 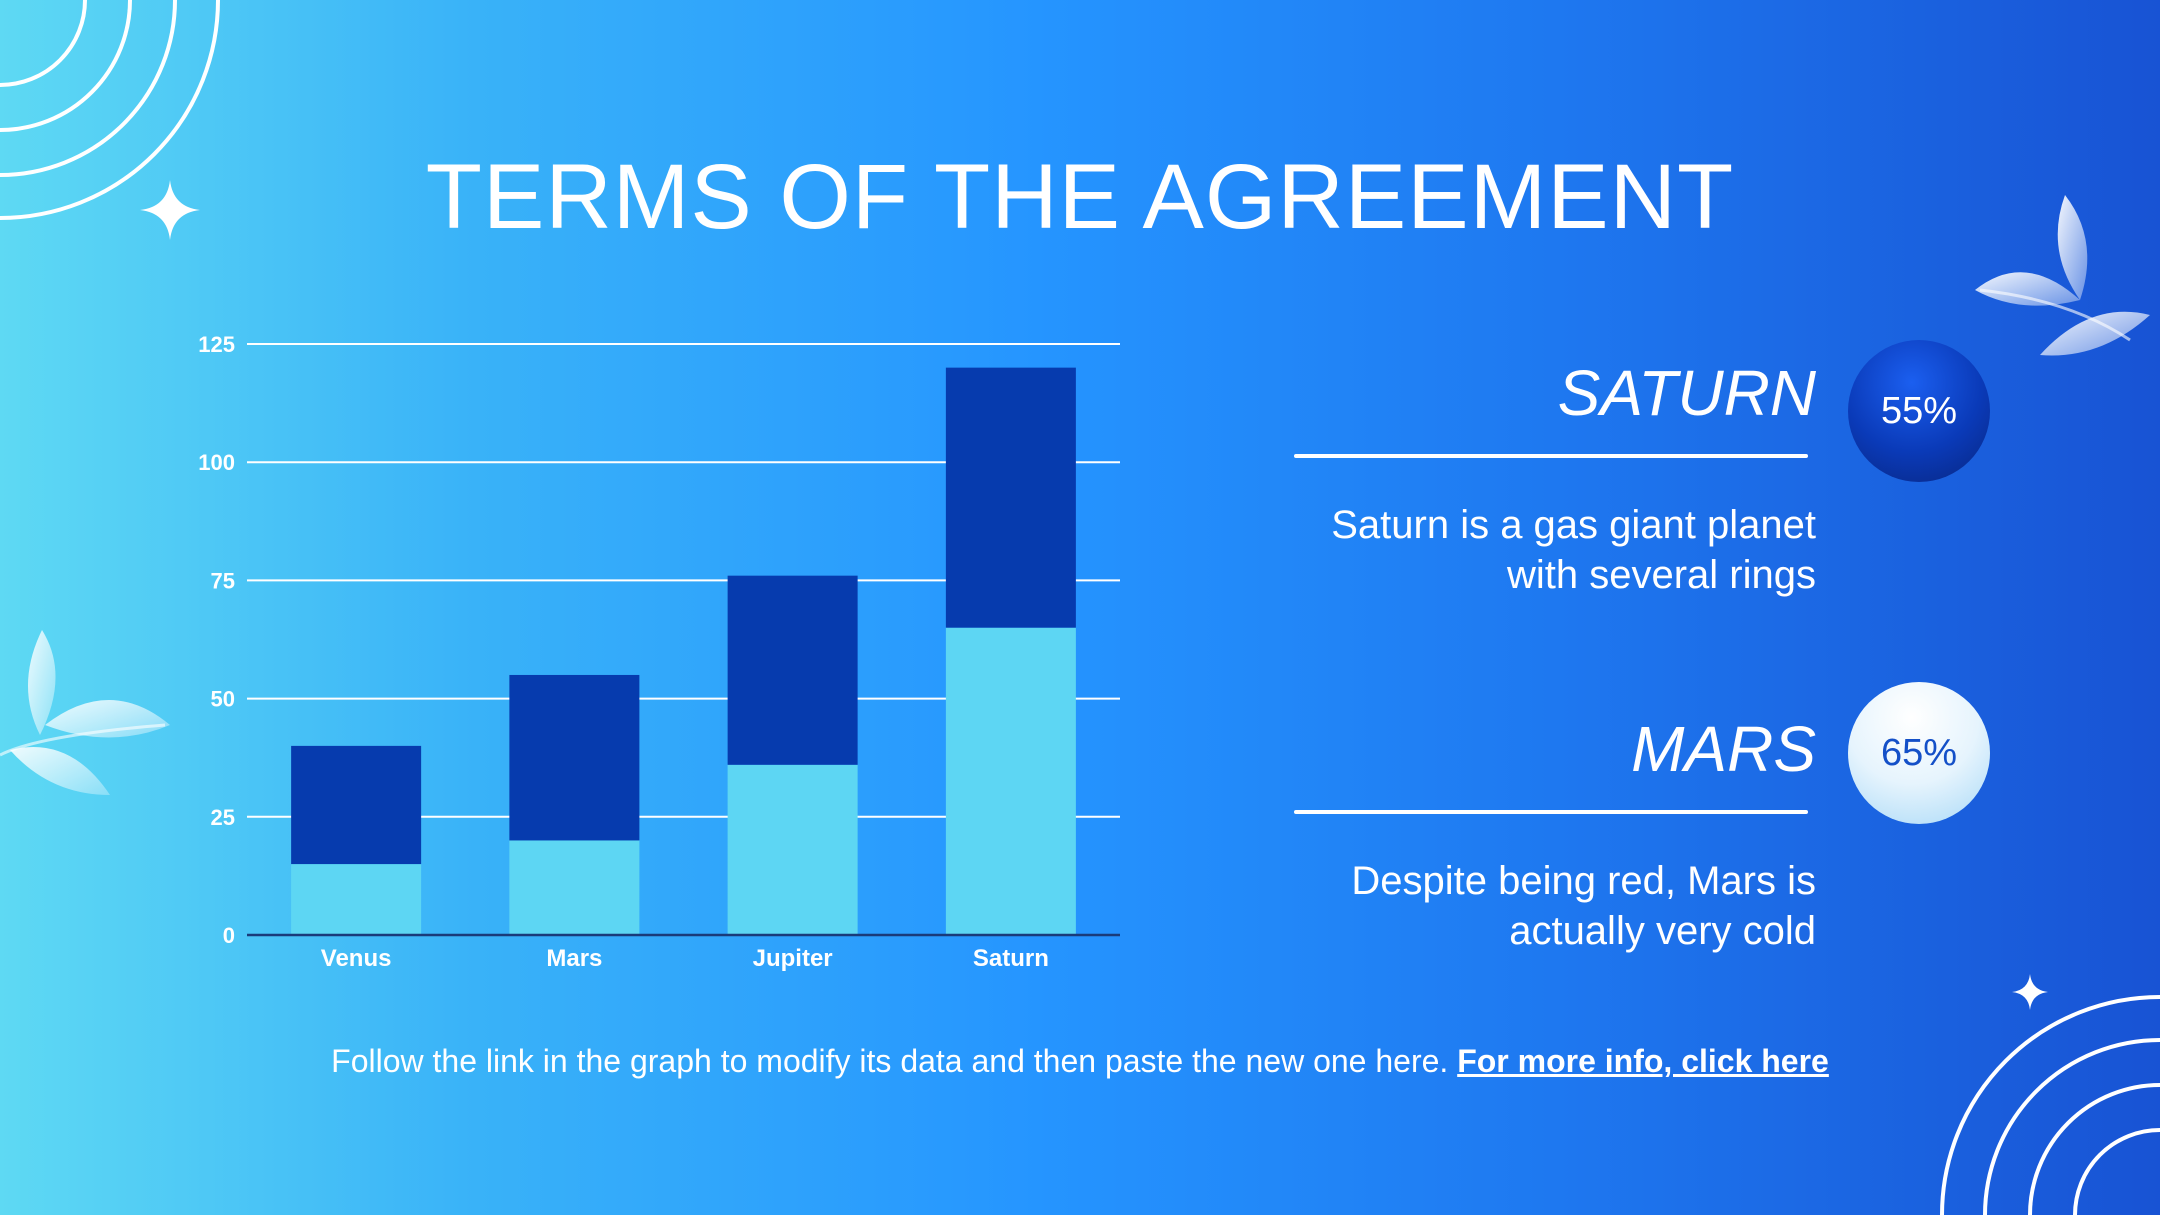 What do you see at coordinates (1573, 525) in the screenshot?
I see `description-line: Saturn is a gas giant planet` at bounding box center [1573, 525].